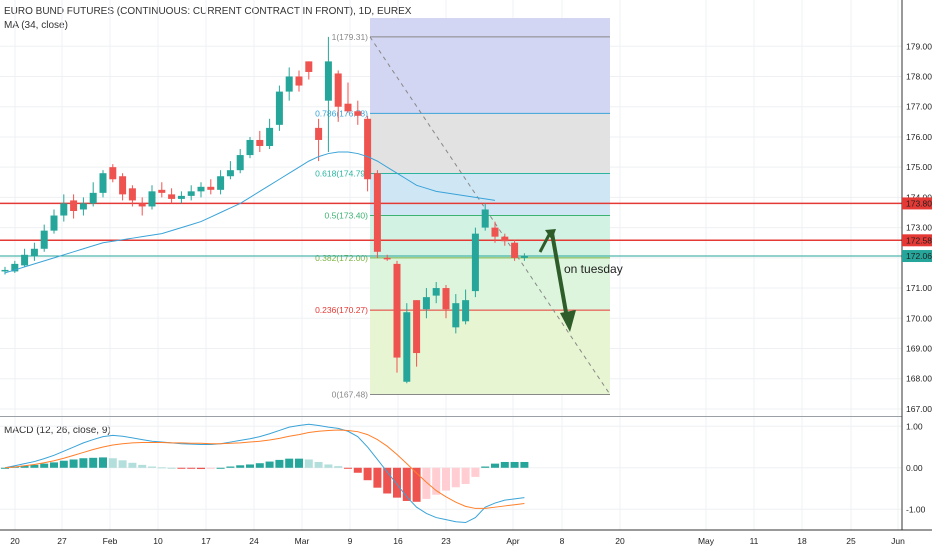  What do you see at coordinates (57, 430) in the screenshot?
I see `macd-legend: MACD (12, 26, close, 9)` at bounding box center [57, 430].